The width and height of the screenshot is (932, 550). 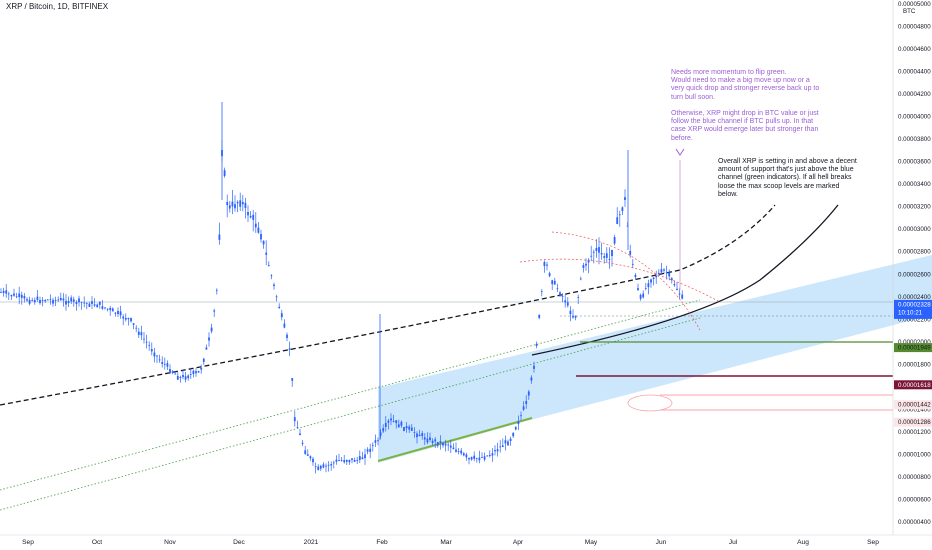 What do you see at coordinates (466, 540) in the screenshot?
I see `time-axis: Sep Oct Nov Dec 2021 Feb Mar Apr May Jun Jul Aug Sep` at bounding box center [466, 540].